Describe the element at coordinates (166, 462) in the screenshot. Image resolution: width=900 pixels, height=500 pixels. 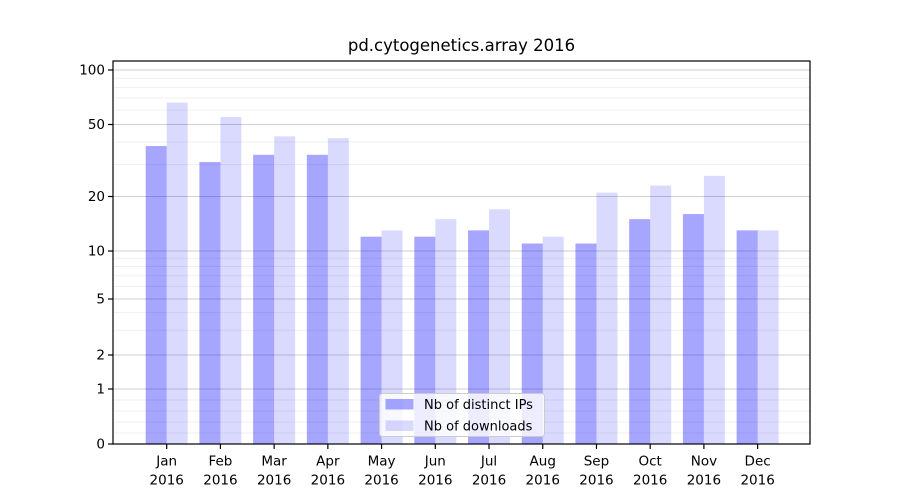
I see `x-tick-label-month: Jan` at that location.